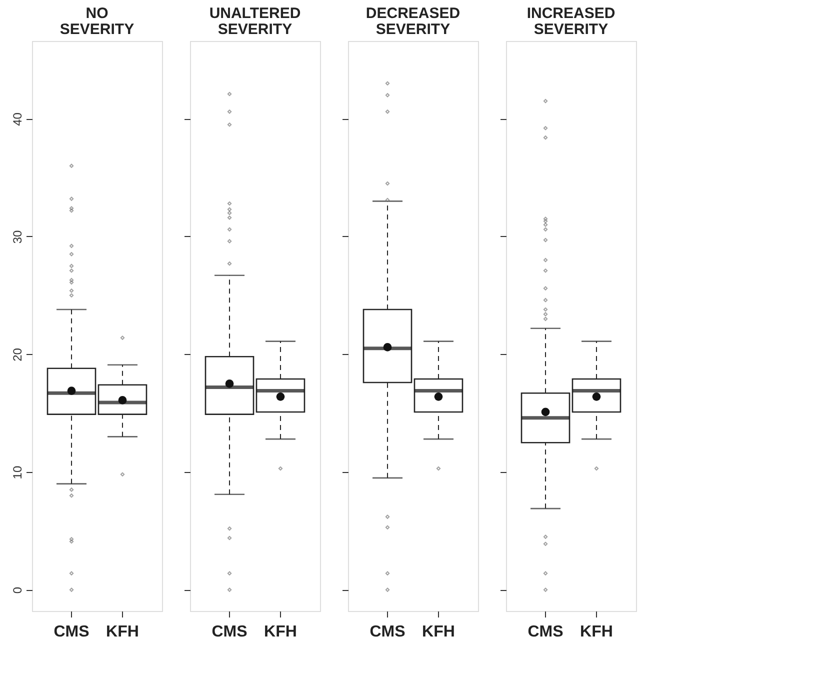  I want to click on chart-title: NO SEVERITY, so click(97, 21).